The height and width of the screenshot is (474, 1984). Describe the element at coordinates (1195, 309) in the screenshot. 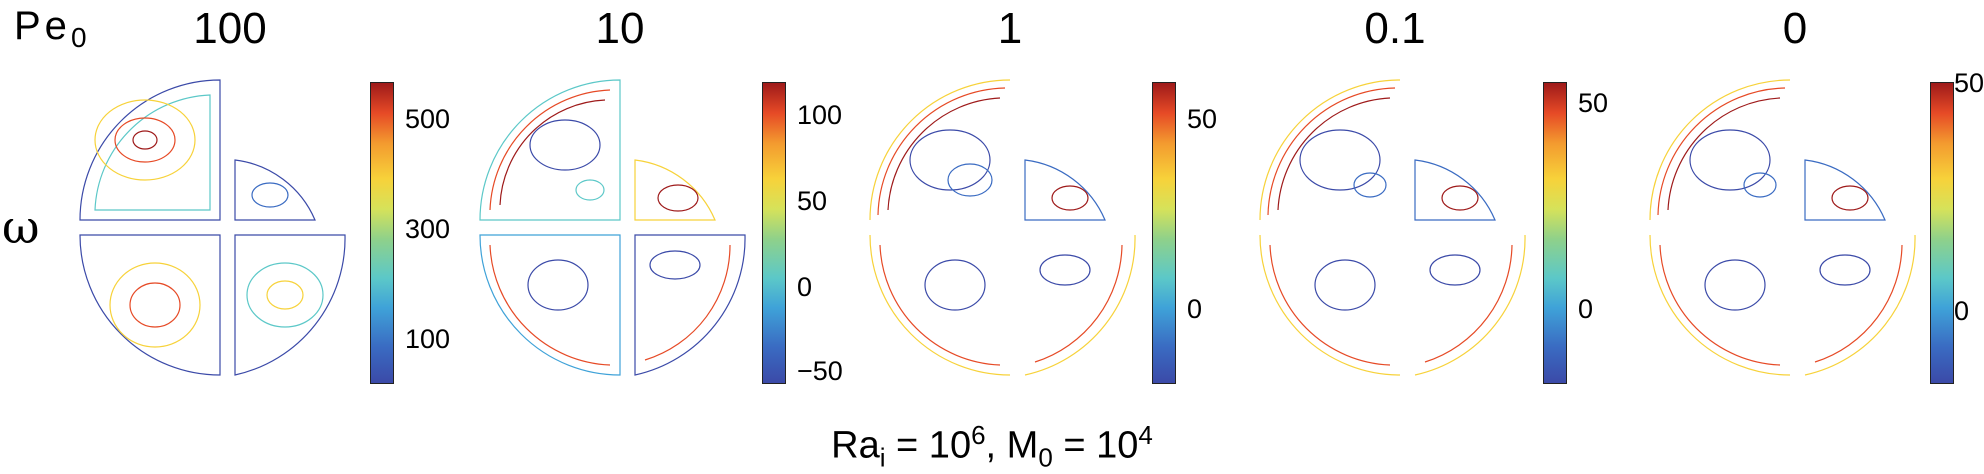

I see `colorbar-3-tick: 0` at that location.